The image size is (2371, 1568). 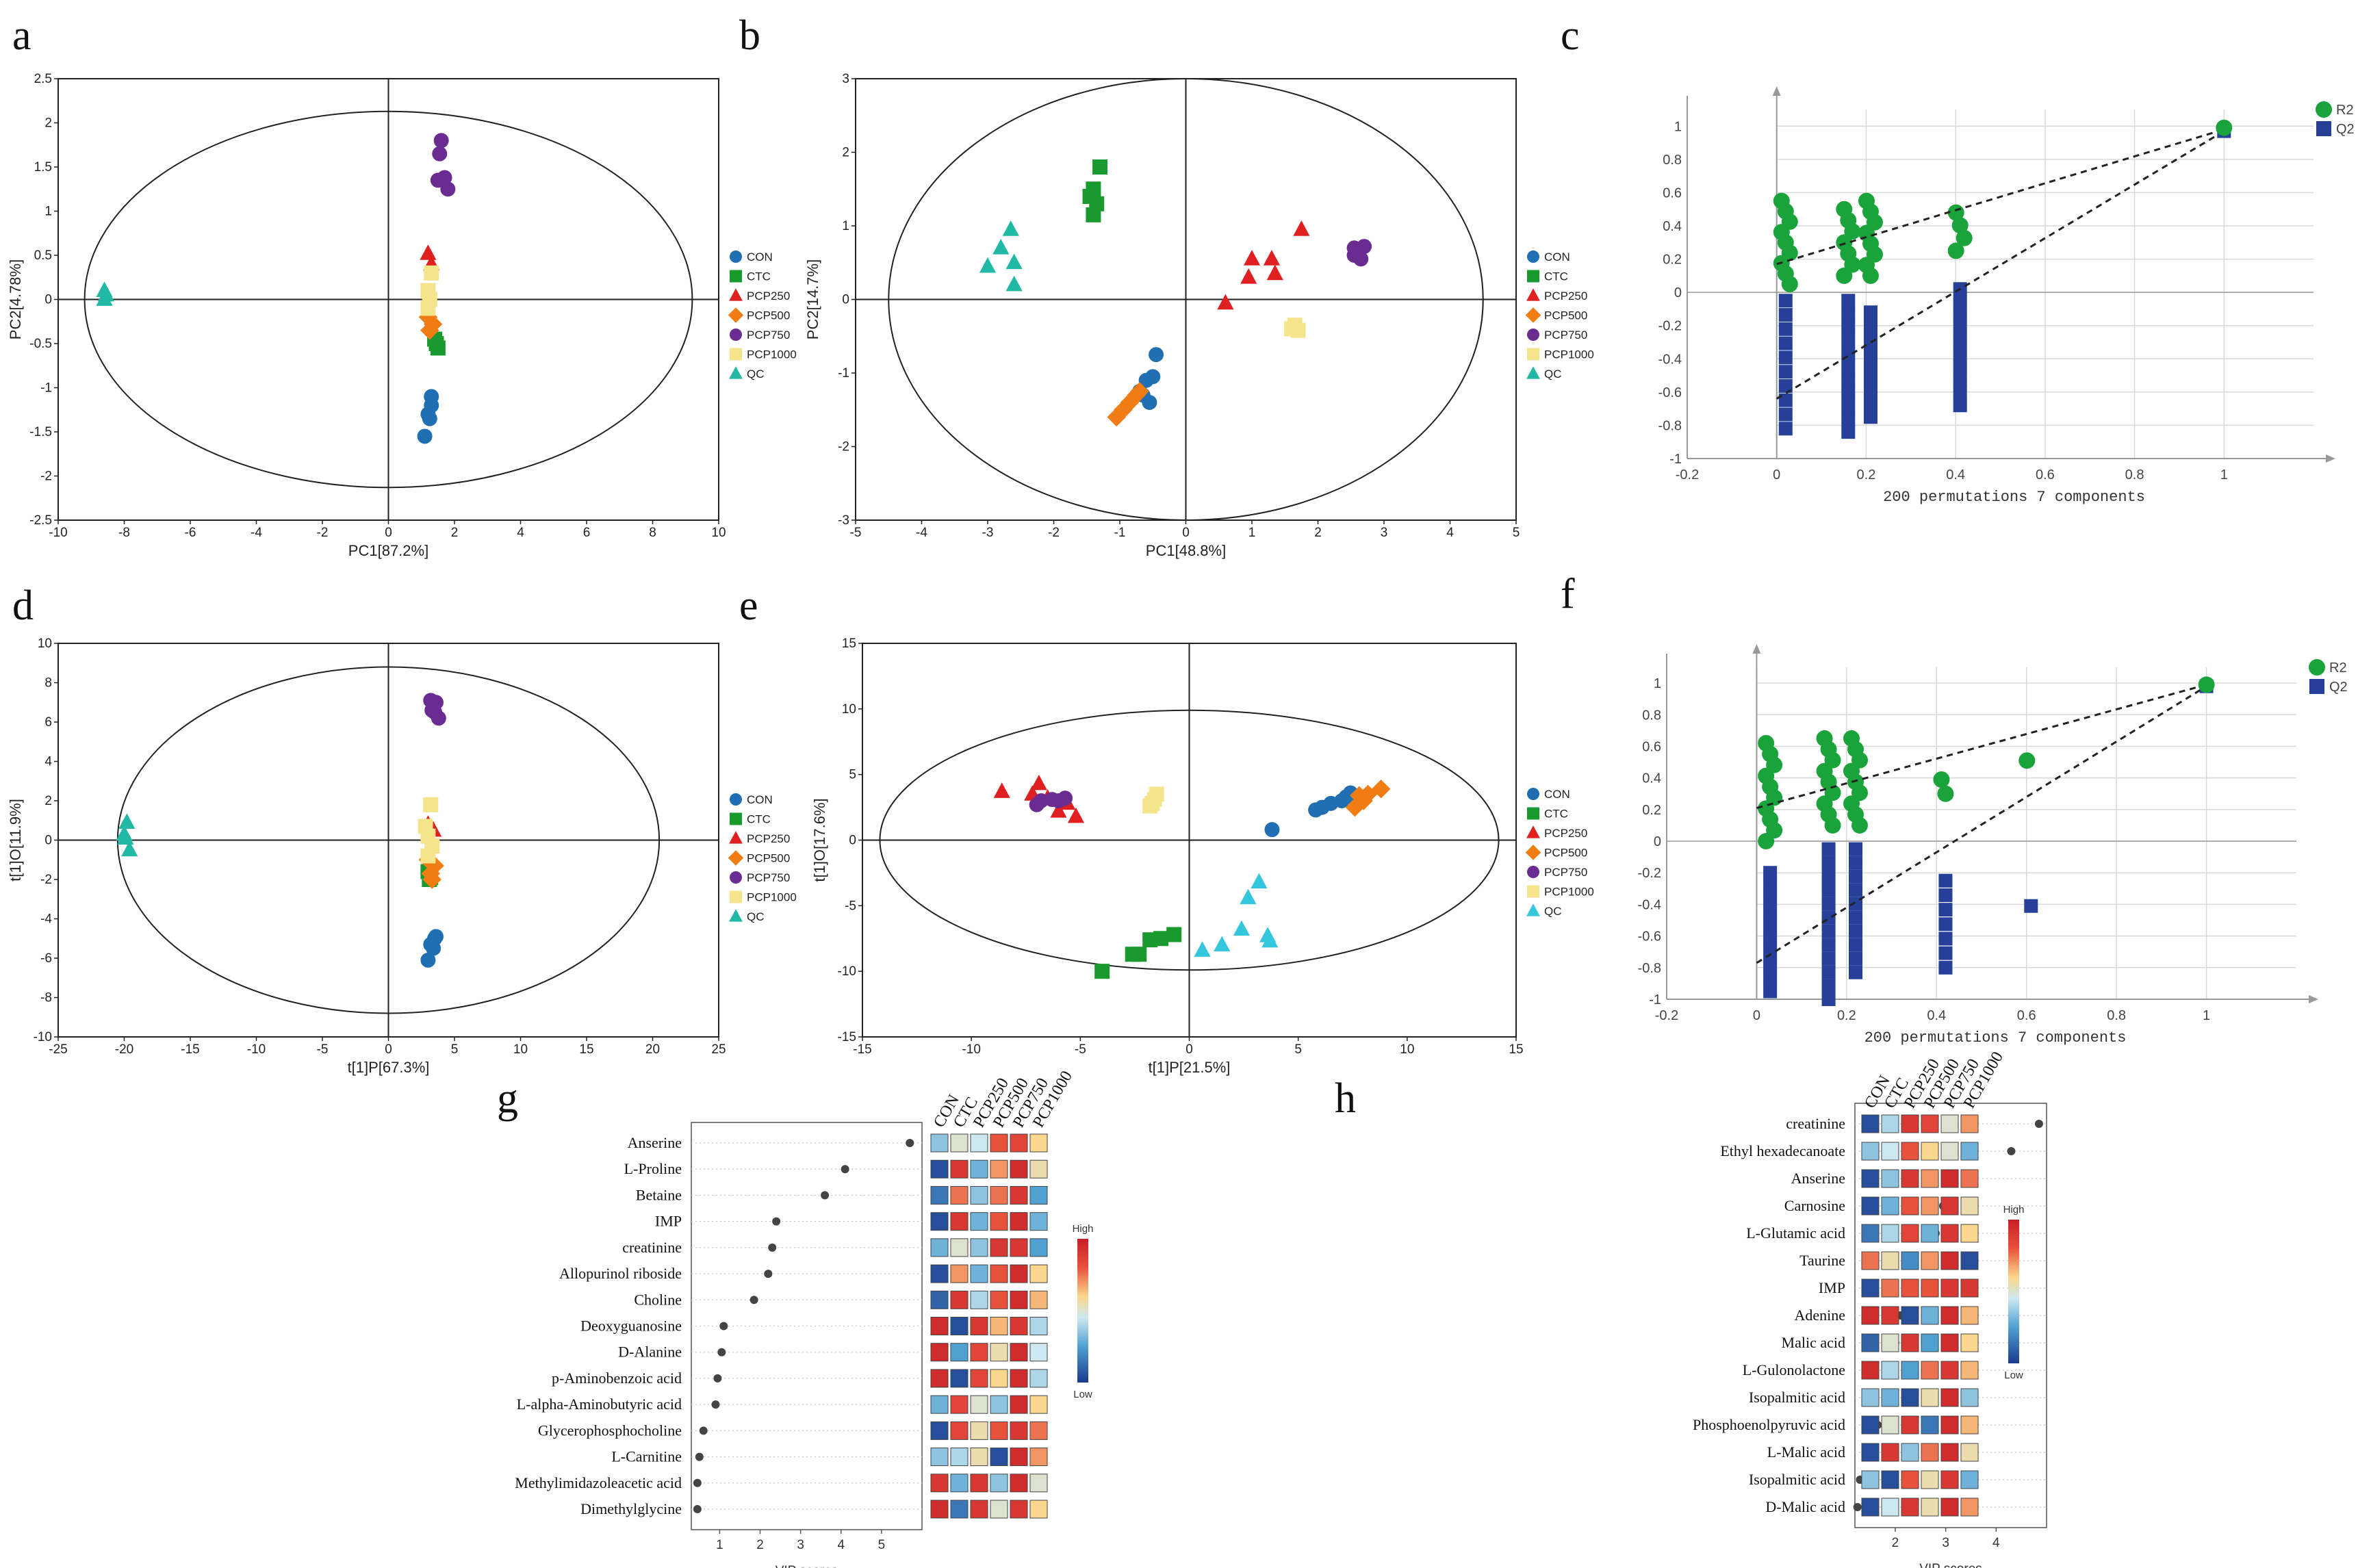 What do you see at coordinates (1995, 1037) in the screenshot?
I see `x-axis-label: 200 permutations 7 components` at bounding box center [1995, 1037].